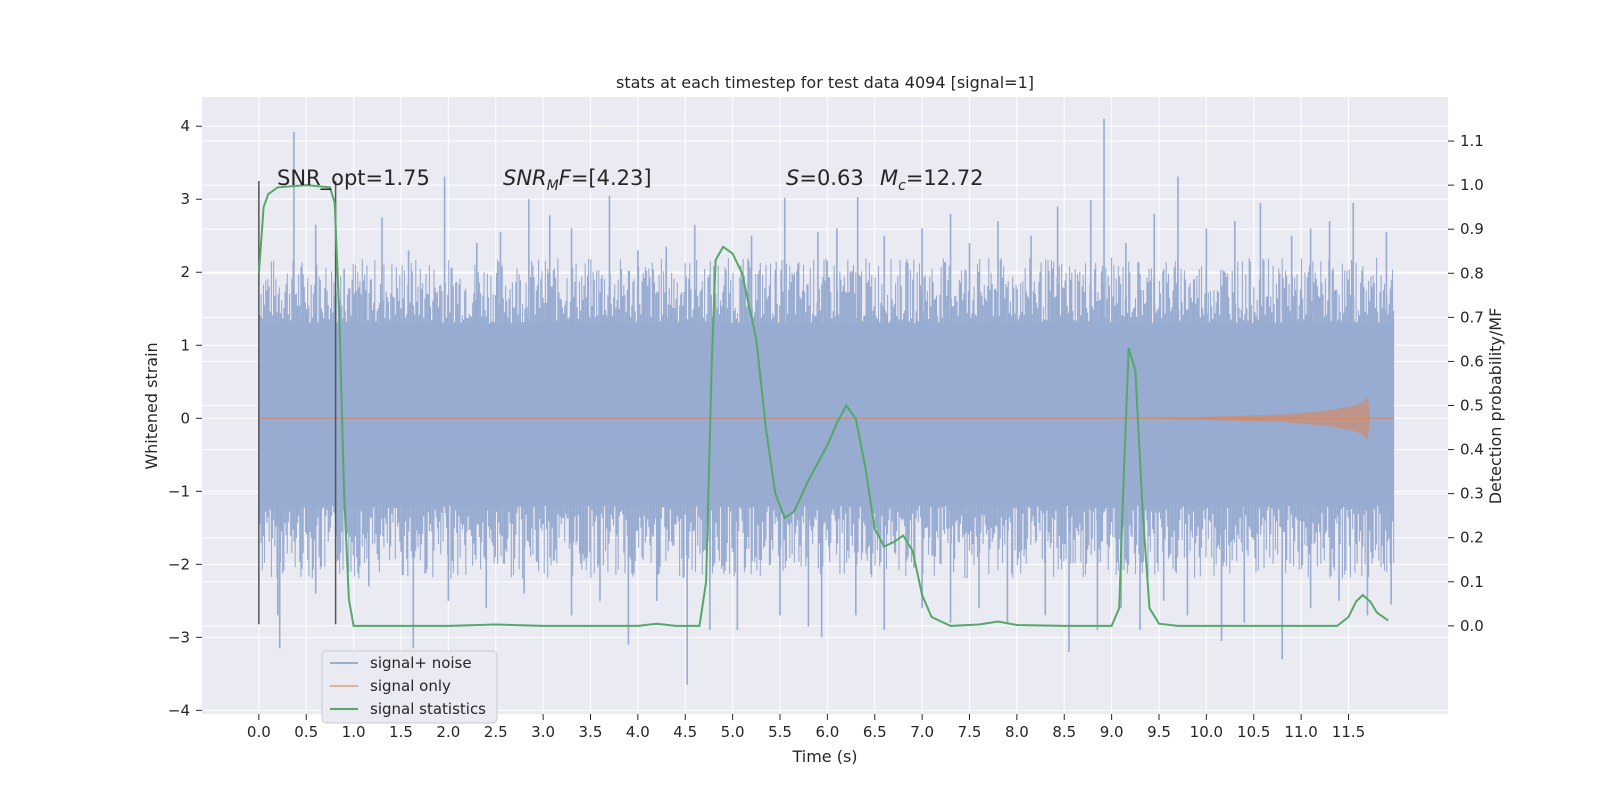 This screenshot has height=804, width=1600. Describe the element at coordinates (448, 732) in the screenshot. I see `x-tick-label: 2.0` at that location.